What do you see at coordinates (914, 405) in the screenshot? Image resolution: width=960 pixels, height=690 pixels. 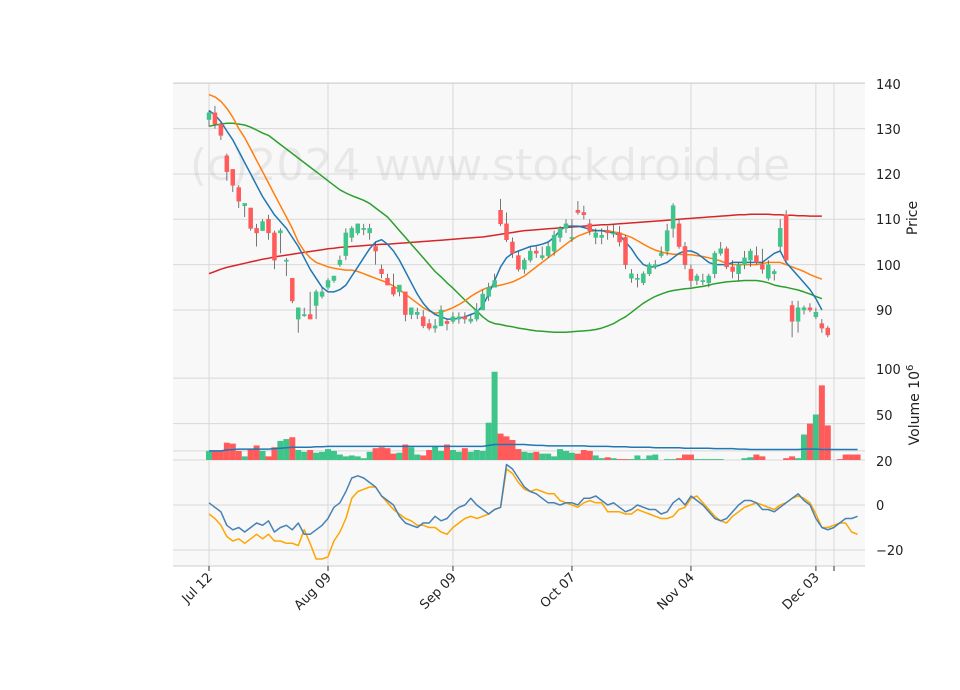 I see `volume-axis-label: Volume 106` at bounding box center [914, 405].